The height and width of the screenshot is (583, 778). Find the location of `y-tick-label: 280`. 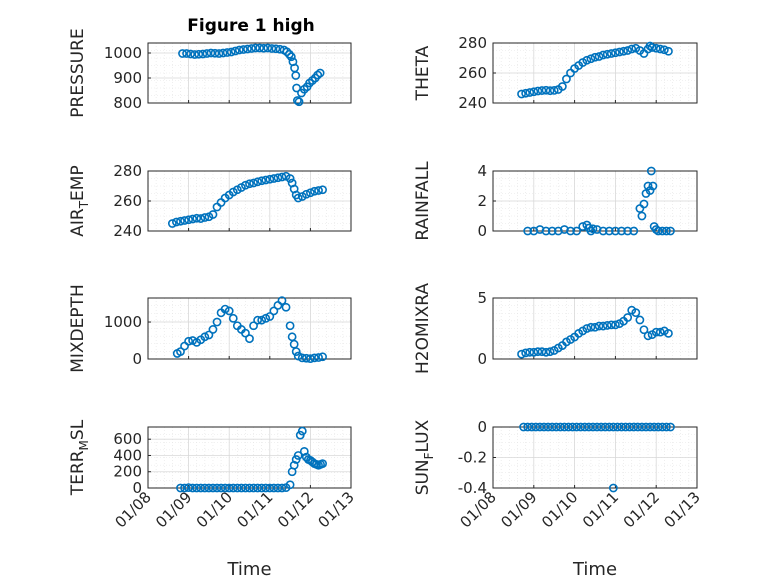

y-tick-label: 280 is located at coordinates (472, 43).